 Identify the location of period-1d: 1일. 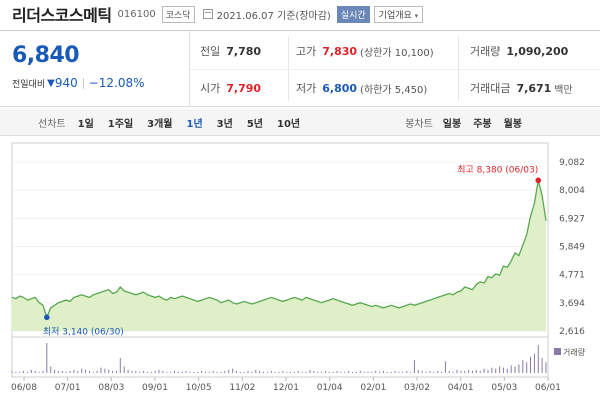
(85, 124).